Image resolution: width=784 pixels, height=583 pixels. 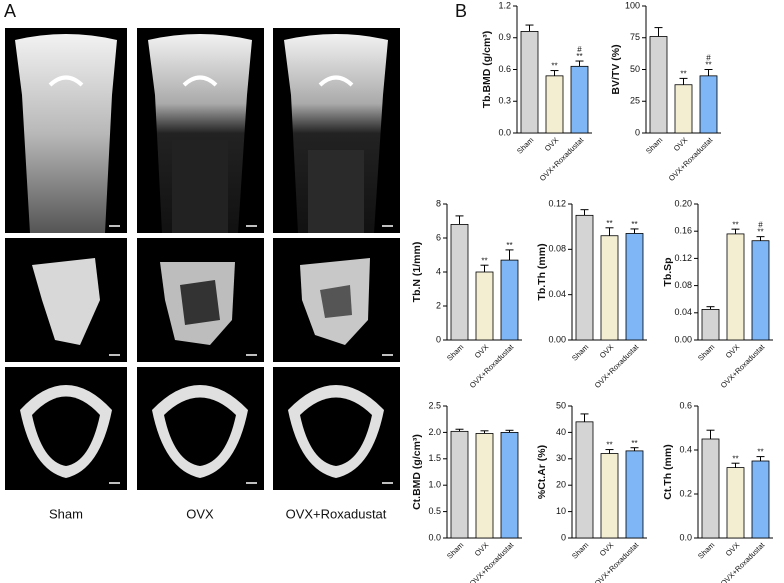 I want to click on y-tick-label: 0.20, so click(x=683, y=203).